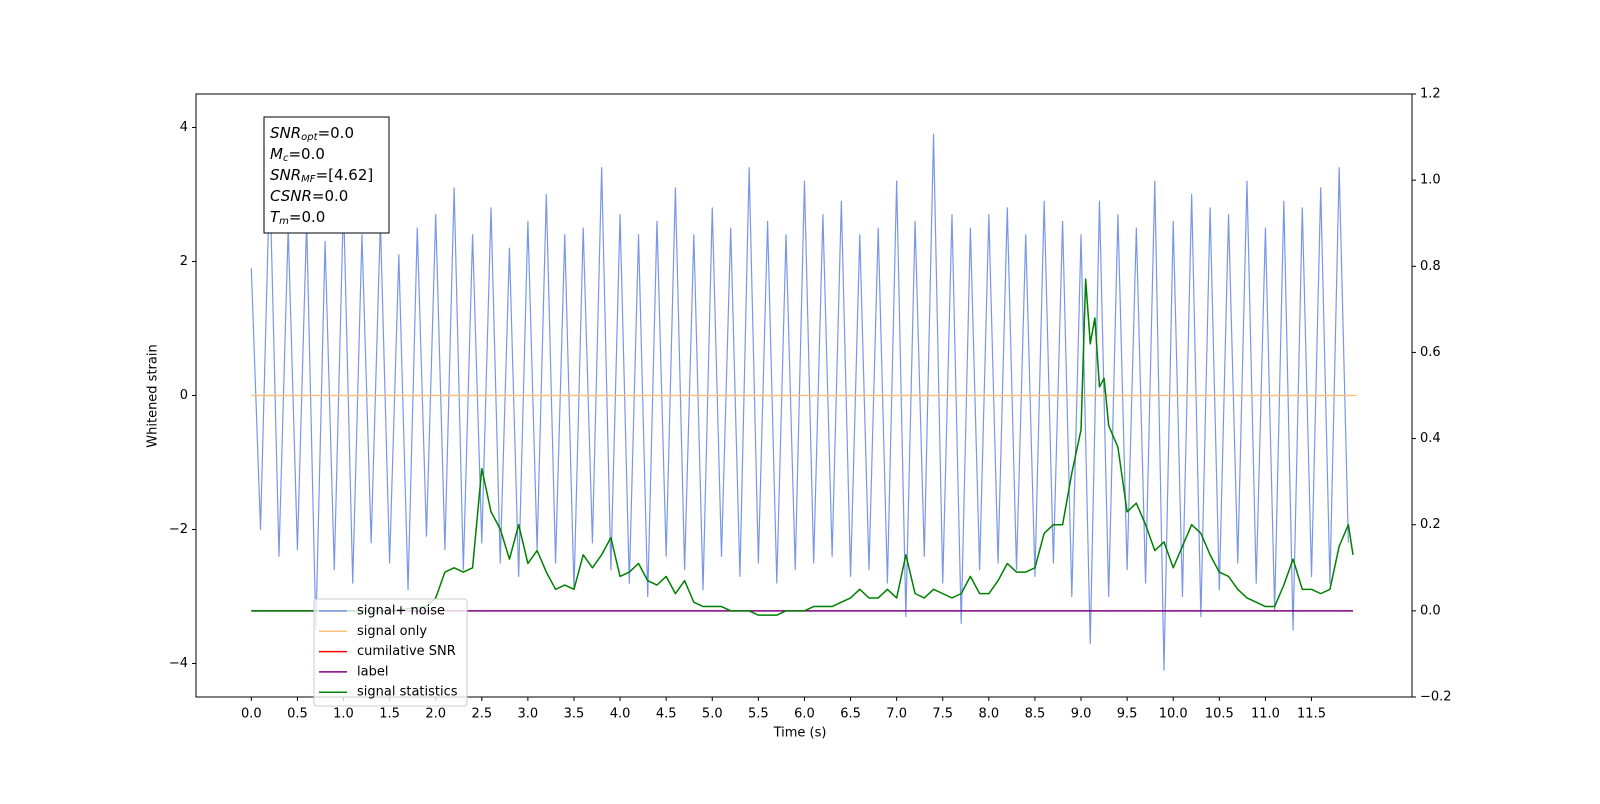 This screenshot has height=804, width=1600. I want to click on annotation-line: SNRMF=[4.62], so click(321, 176).